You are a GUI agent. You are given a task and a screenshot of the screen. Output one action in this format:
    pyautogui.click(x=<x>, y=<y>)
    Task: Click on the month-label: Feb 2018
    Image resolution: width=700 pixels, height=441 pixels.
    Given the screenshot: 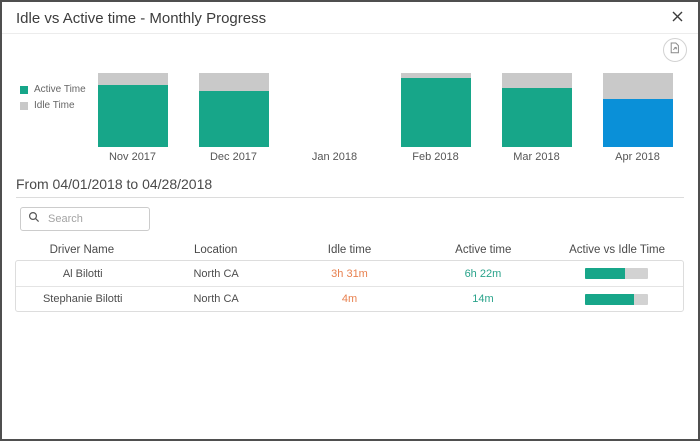 What is the action you would take?
    pyautogui.click(x=435, y=157)
    